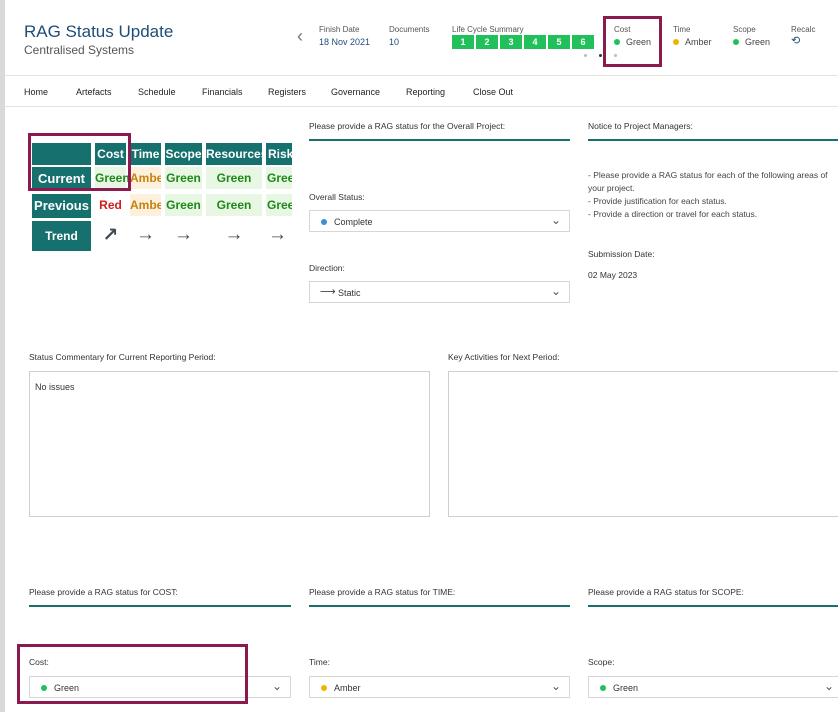 The height and width of the screenshot is (712, 838). I want to click on matrix-current-scope: Green, so click(183, 178).